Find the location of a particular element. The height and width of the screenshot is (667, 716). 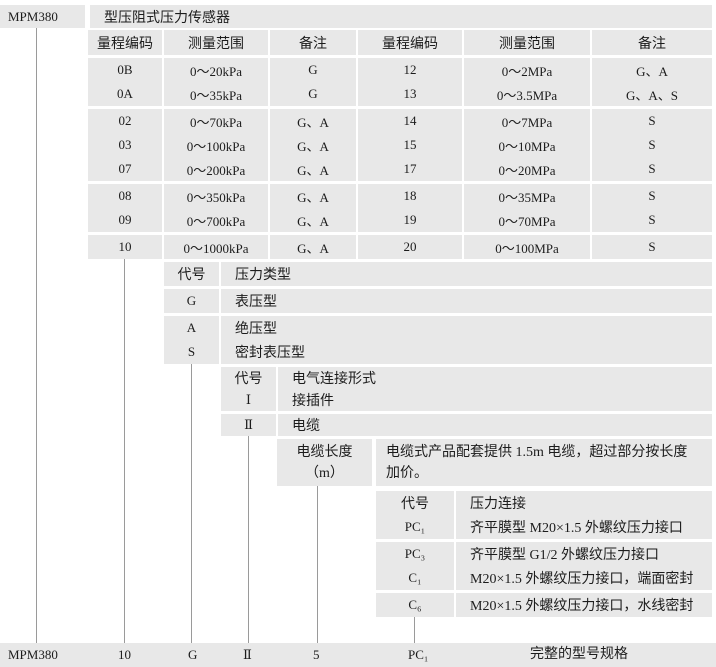

connector-line-pressure-type is located at coordinates (191, 503).